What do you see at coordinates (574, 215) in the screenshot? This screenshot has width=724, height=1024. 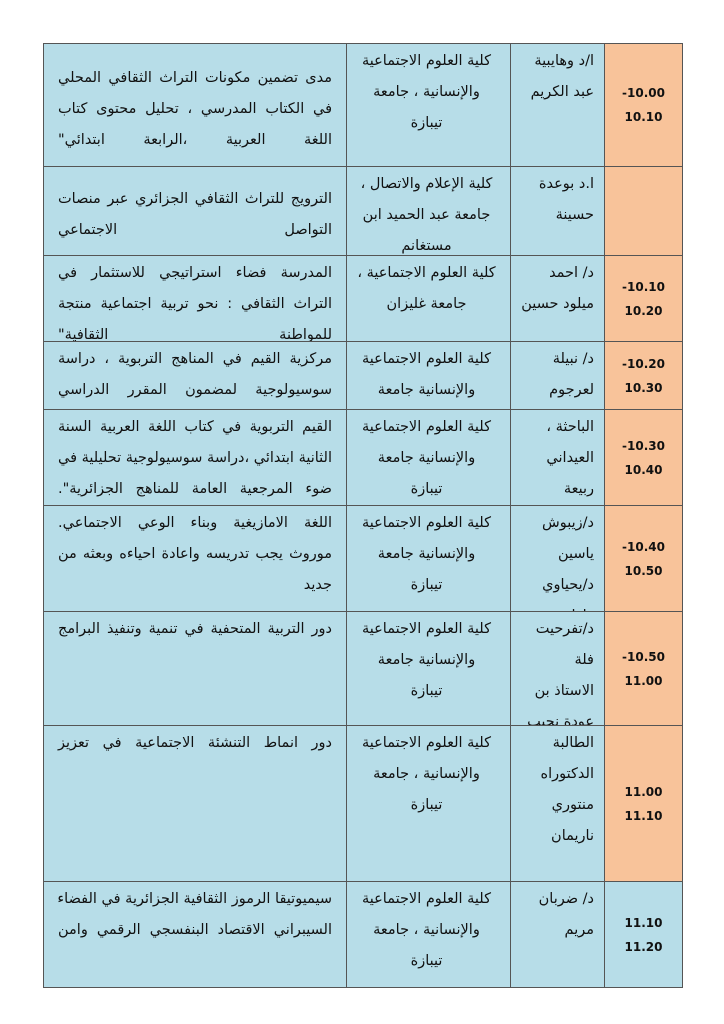 I see `text-line: حسينة` at bounding box center [574, 215].